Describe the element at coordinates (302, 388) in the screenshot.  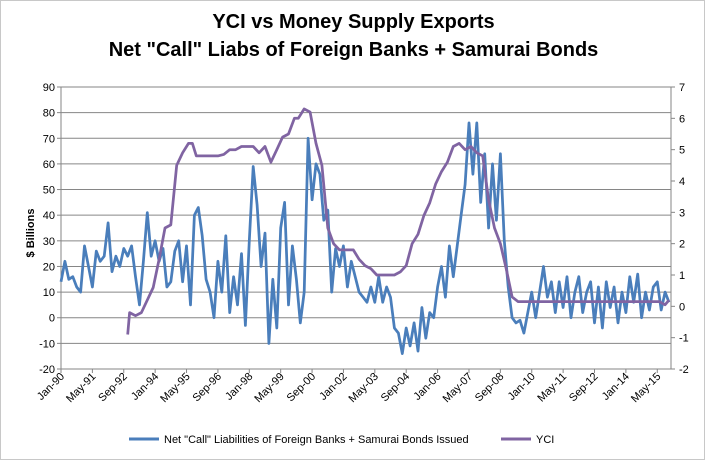
I see `x-tick-label: Sep-00` at that location.